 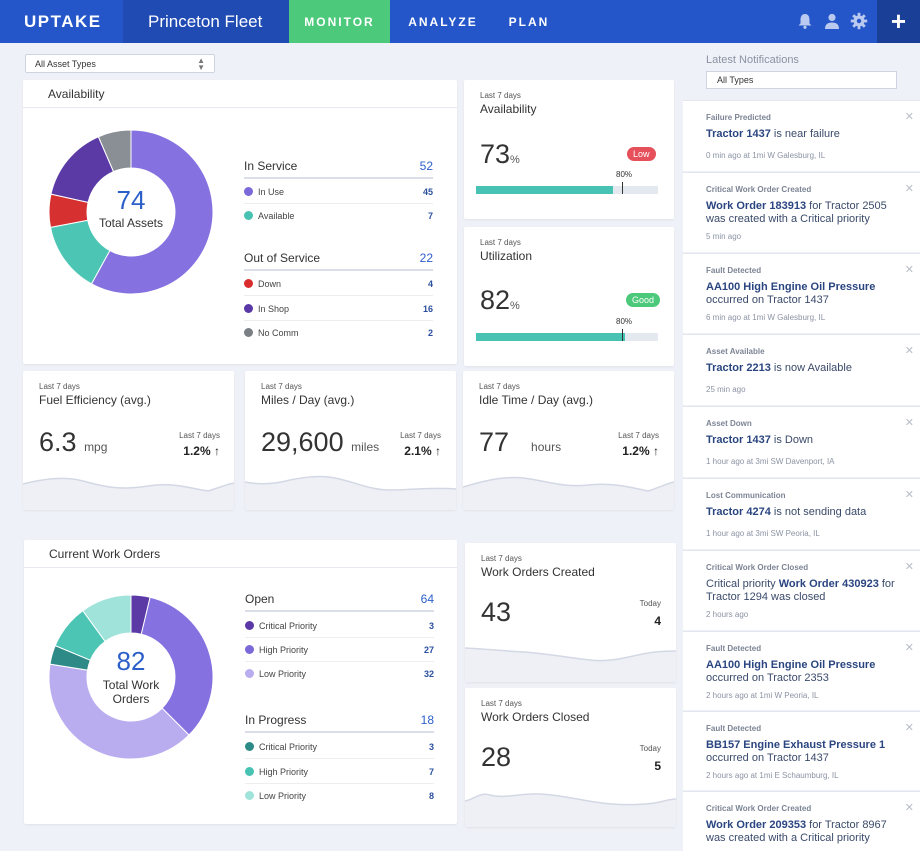 What do you see at coordinates (288, 747) in the screenshot?
I see `row-label: Critical Priority` at bounding box center [288, 747].